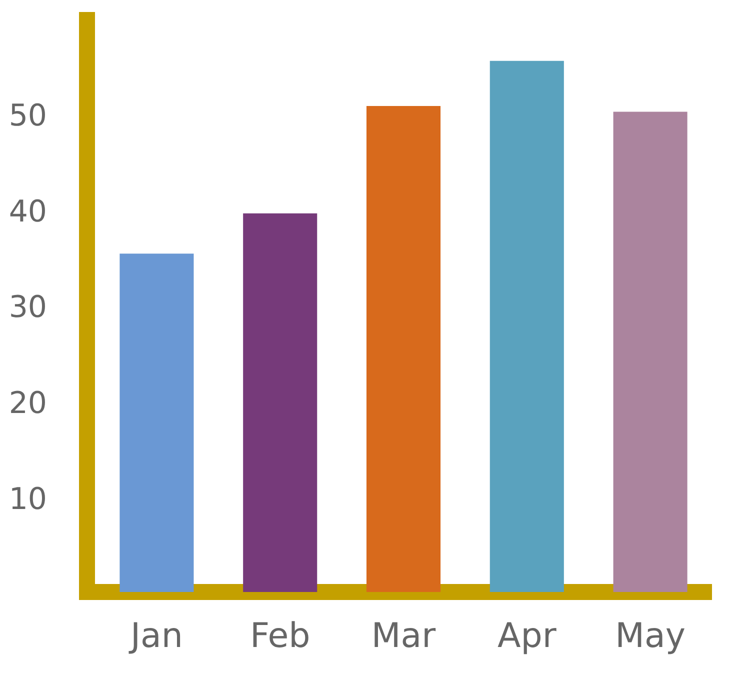 This screenshot has height=675, width=737. I want to click on y-tick-label: 40, so click(27, 212).